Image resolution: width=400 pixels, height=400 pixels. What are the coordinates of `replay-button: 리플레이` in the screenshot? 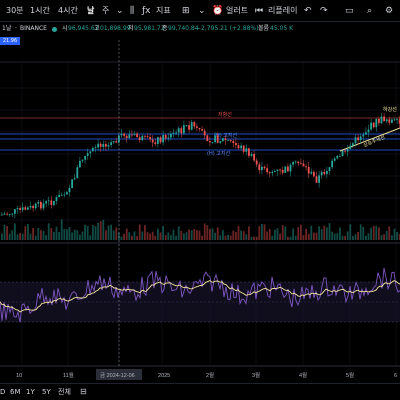 It's located at (283, 10).